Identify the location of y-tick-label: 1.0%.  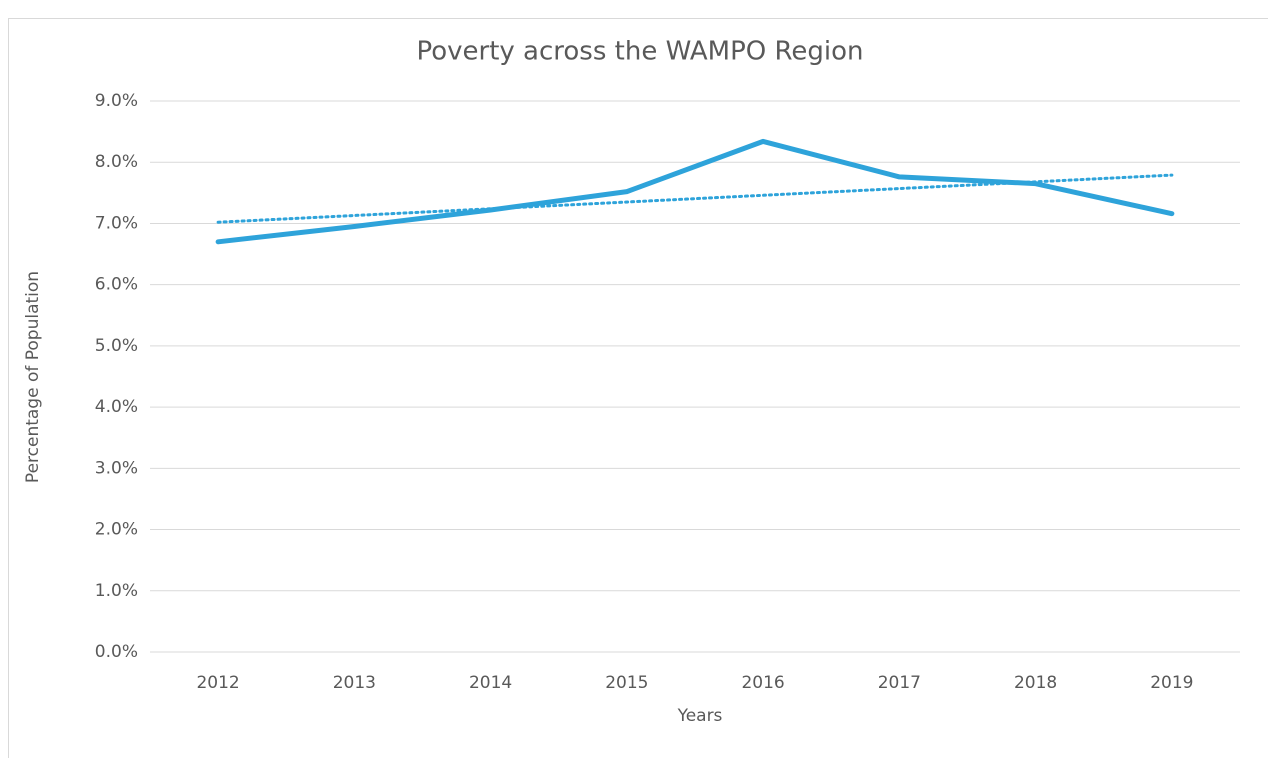
(116, 591).